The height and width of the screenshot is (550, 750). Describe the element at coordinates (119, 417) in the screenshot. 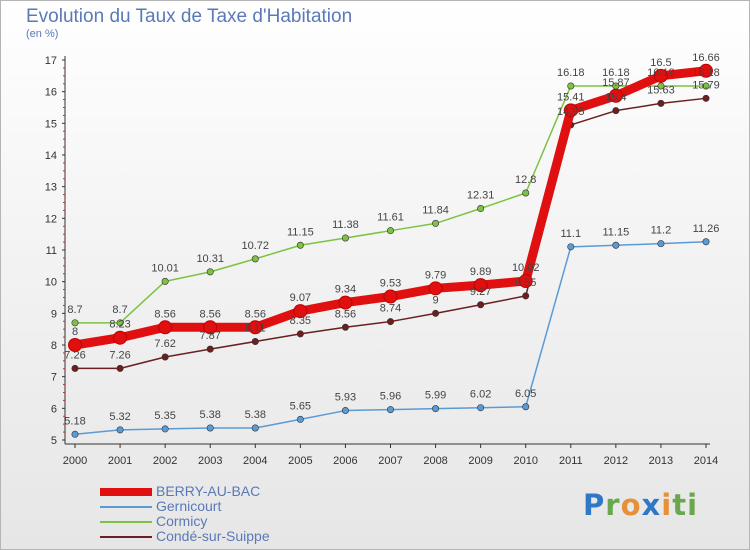

I see `data-label: 5.32` at that location.